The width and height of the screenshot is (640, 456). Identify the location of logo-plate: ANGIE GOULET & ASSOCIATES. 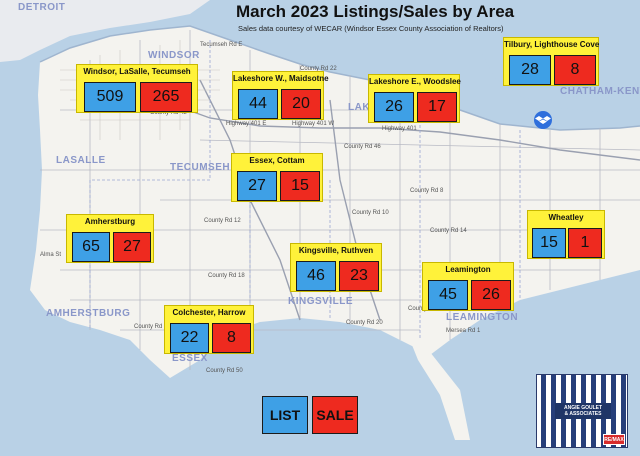
(583, 411).